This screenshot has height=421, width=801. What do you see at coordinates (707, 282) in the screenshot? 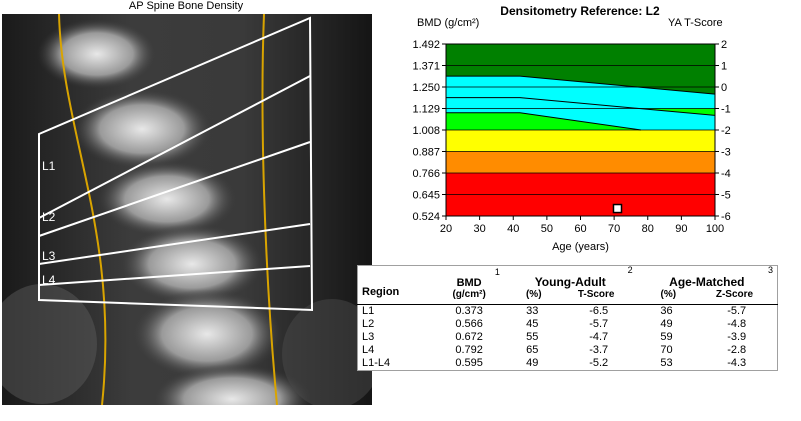
I see `col-age-matched-header: Age-Matched` at bounding box center [707, 282].